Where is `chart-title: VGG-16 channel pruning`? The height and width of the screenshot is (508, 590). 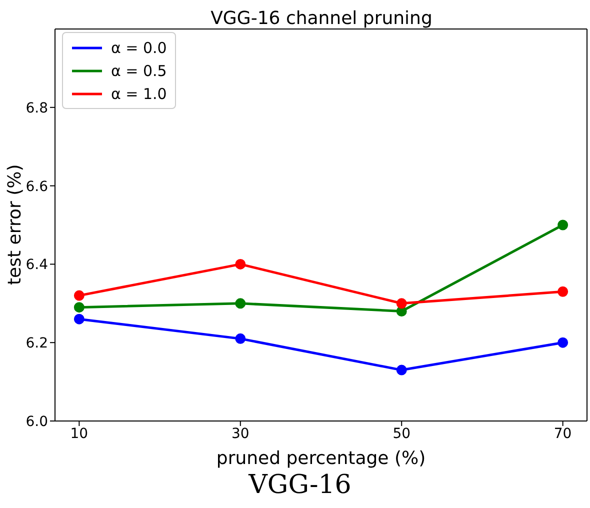
chart-title: VGG-16 channel pruning is located at coordinates (322, 18).